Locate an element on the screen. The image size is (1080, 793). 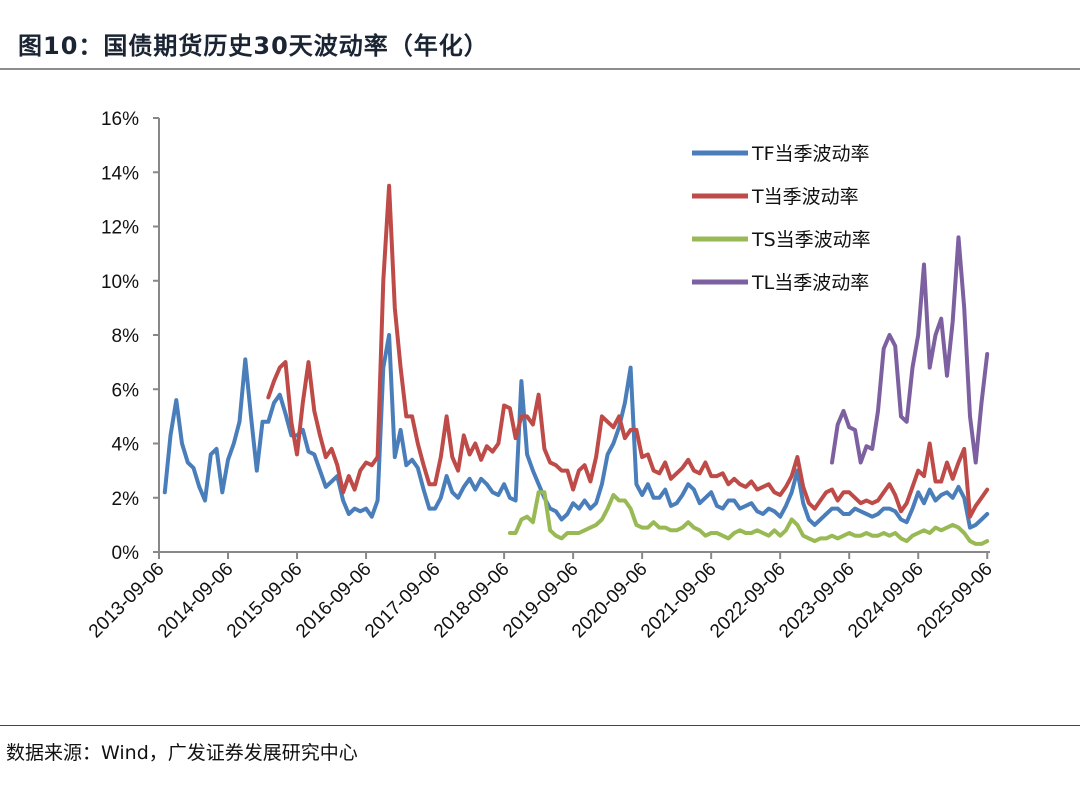
legend-label: TF当季波动率 is located at coordinates (810, 154).